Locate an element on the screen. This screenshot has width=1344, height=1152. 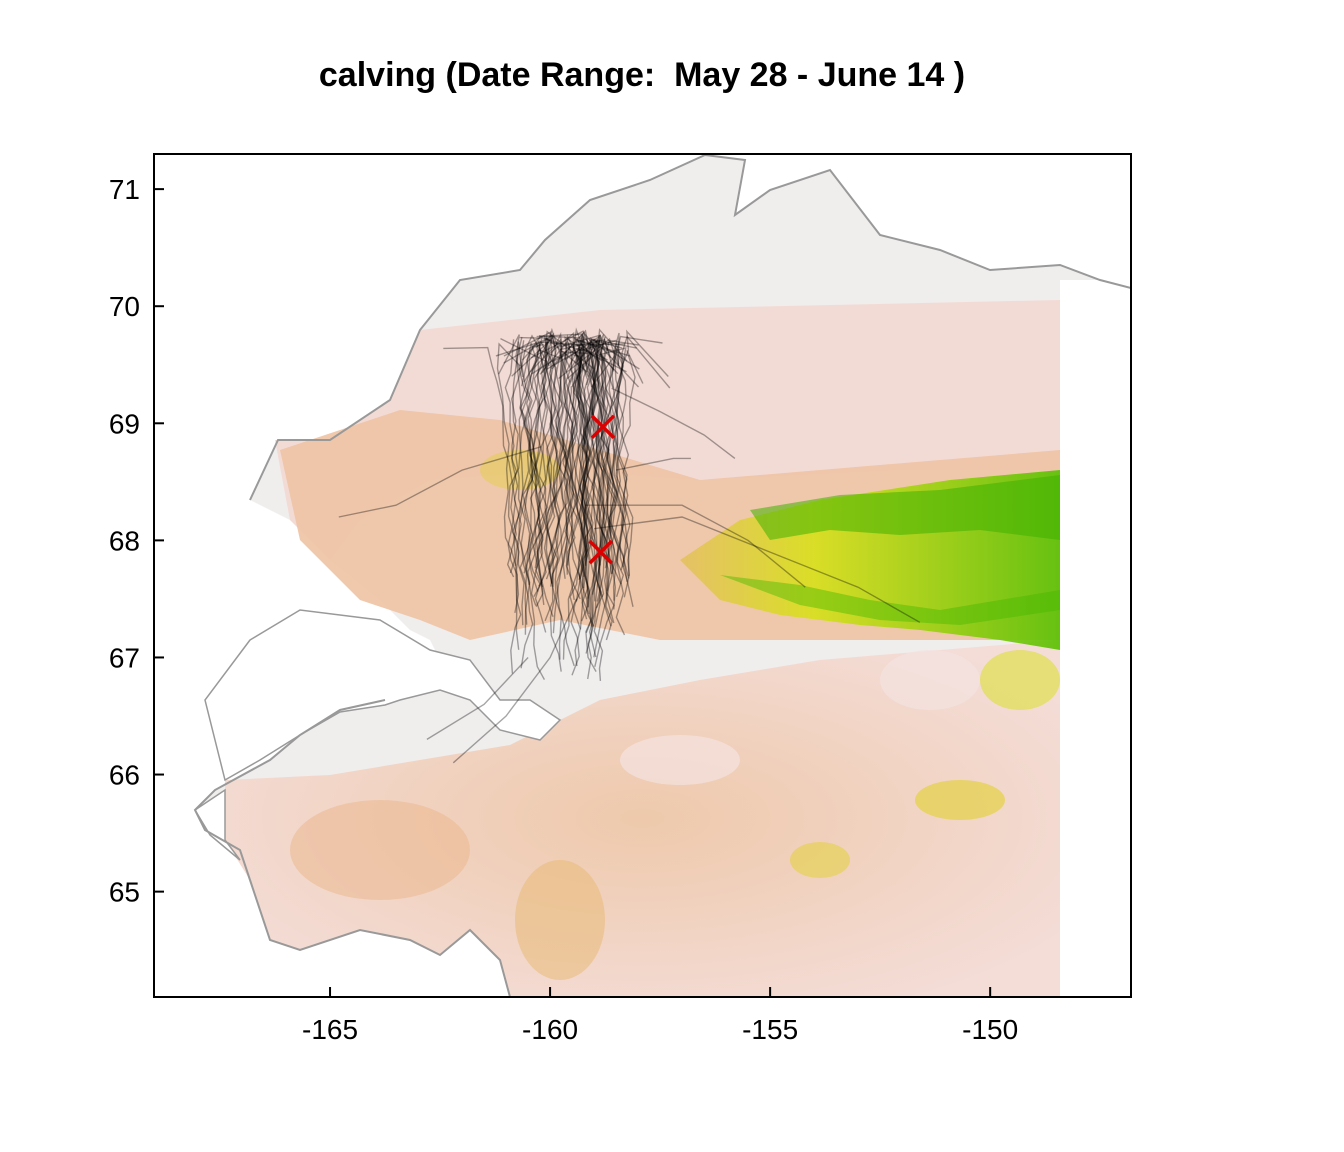
x-tick-label: -160 is located at coordinates (550, 1029).